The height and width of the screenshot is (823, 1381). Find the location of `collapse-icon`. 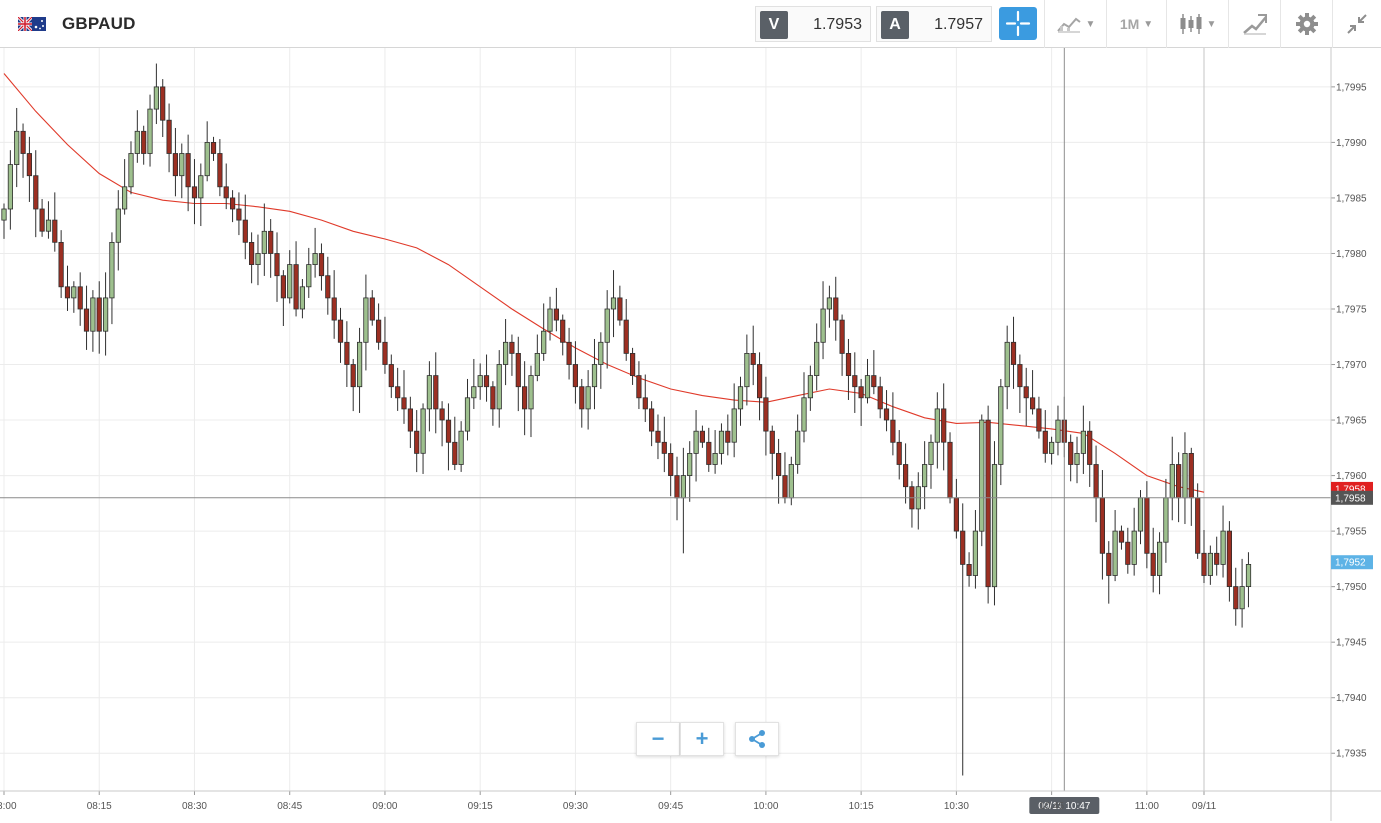

collapse-icon is located at coordinates (1357, 24).